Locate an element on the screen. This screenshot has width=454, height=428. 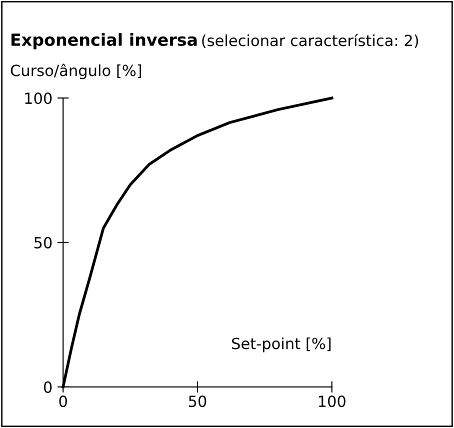
x-axis-title: Set-point [%] is located at coordinates (281, 344).